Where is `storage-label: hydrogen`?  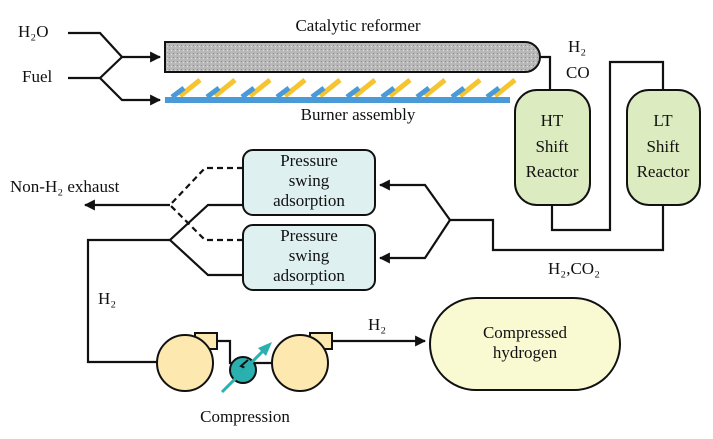
storage-label: hydrogen is located at coordinates (525, 352).